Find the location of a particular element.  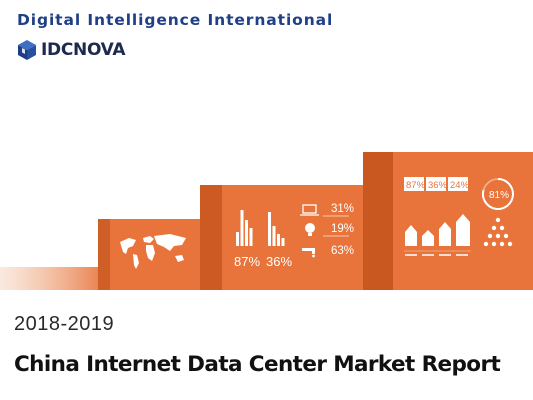

building-bars-icon is located at coordinates (437, 230).